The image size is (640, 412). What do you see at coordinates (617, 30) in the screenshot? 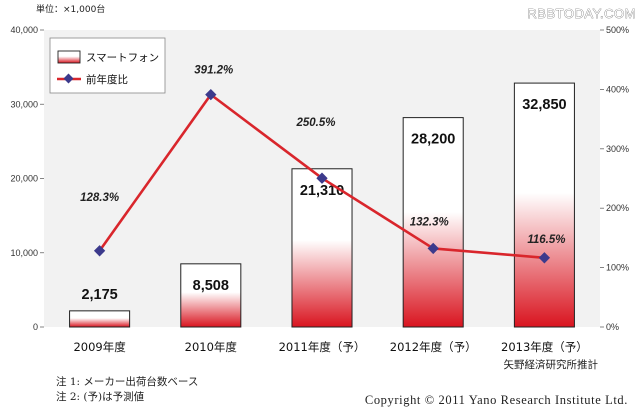
I see `right-axis-tick-label: 500%` at bounding box center [617, 30].